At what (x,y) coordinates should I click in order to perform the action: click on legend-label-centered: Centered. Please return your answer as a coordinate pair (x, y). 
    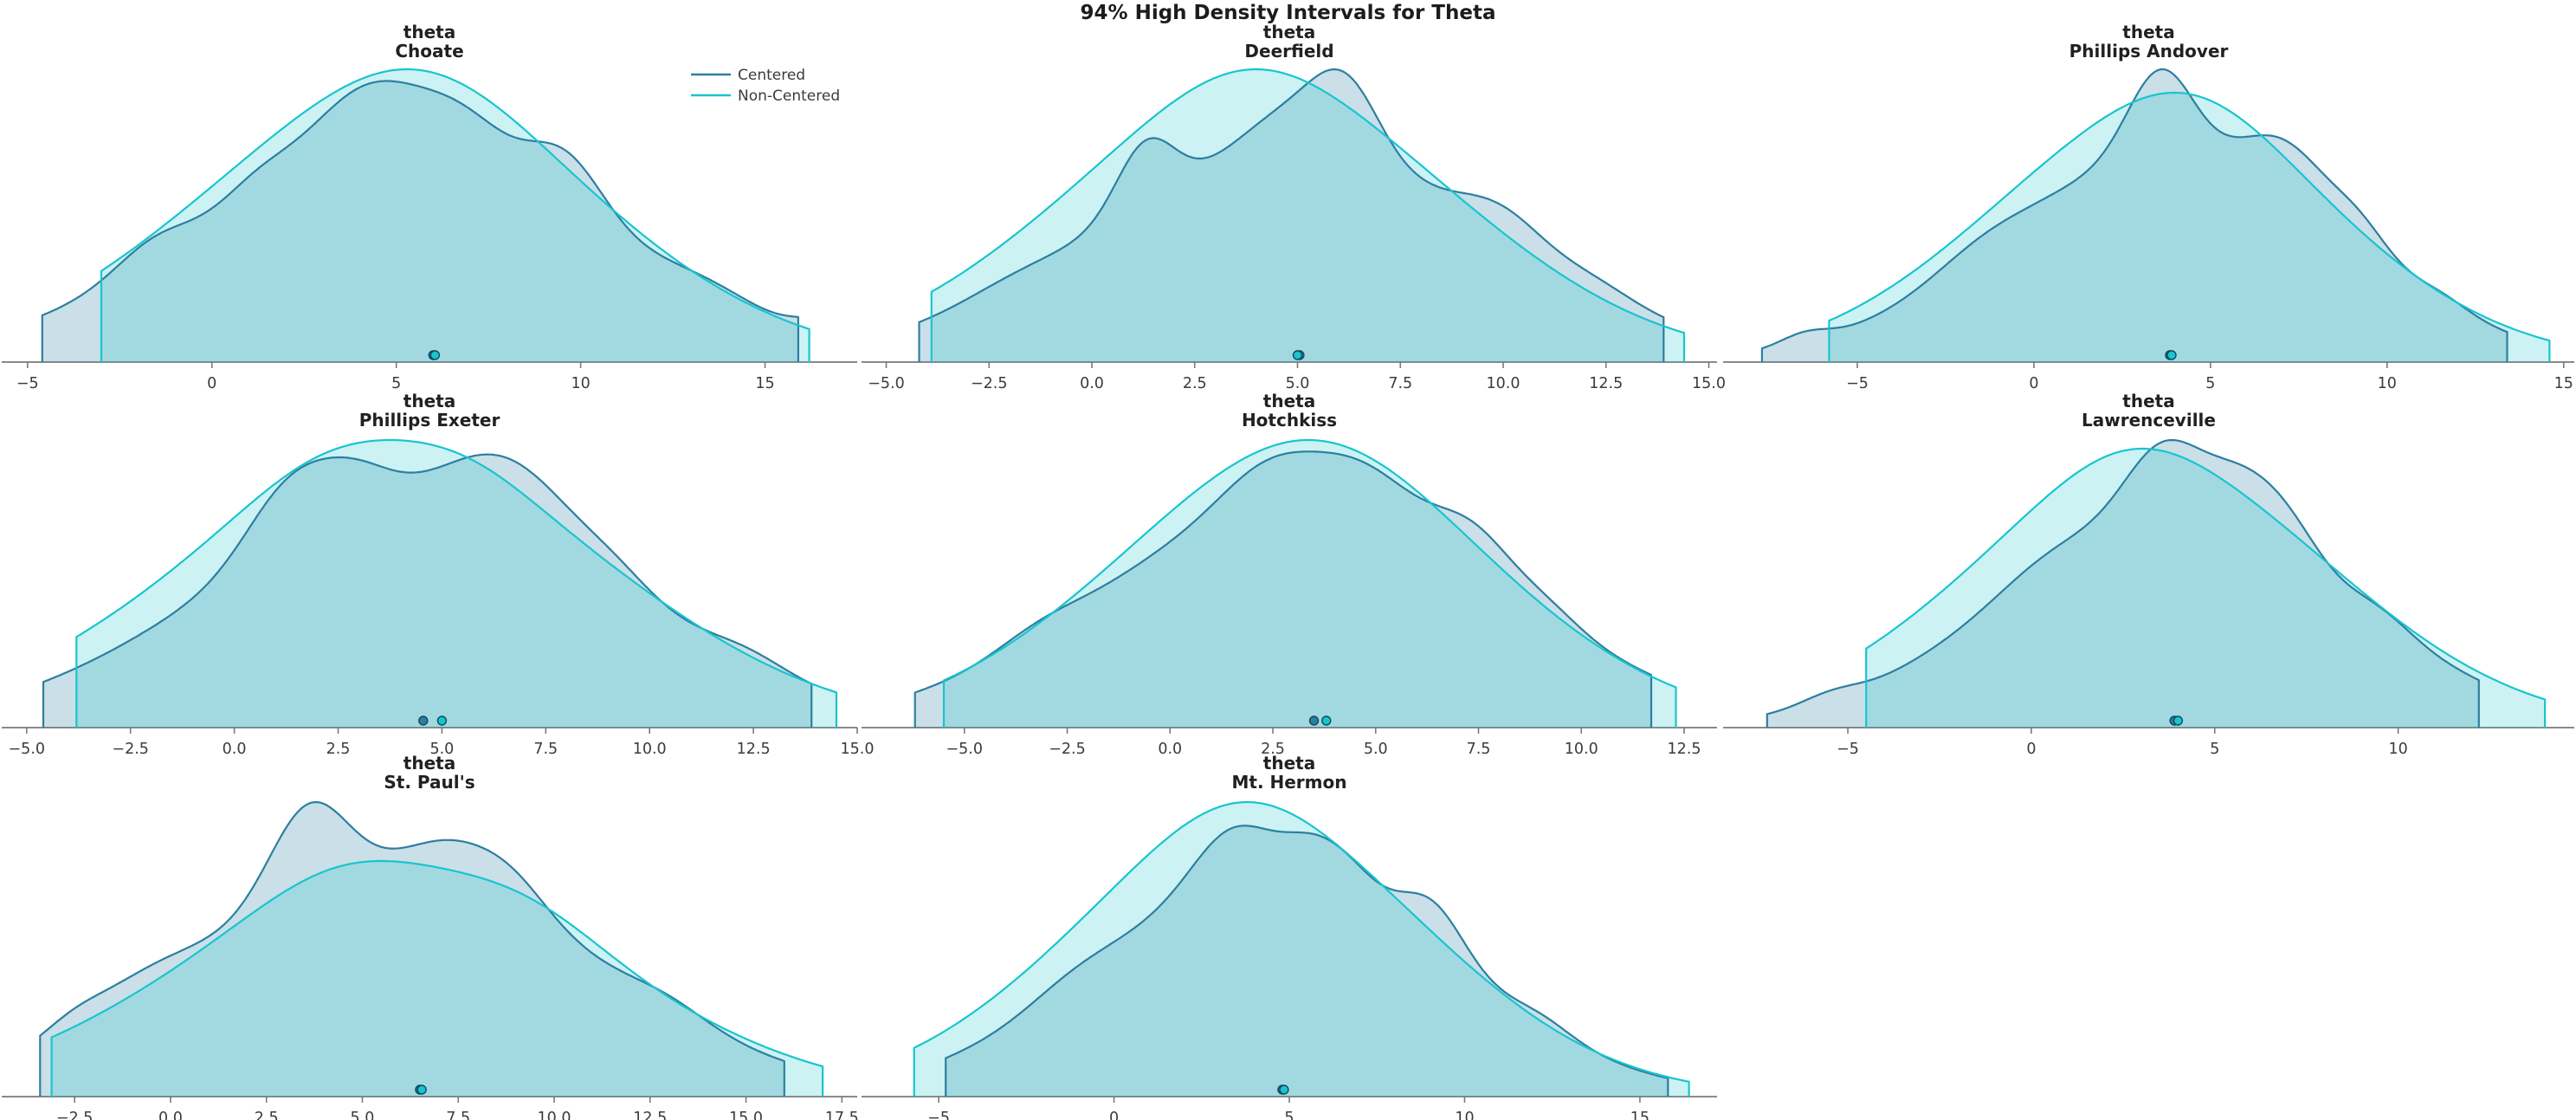
    Looking at the image, I should click on (771, 75).